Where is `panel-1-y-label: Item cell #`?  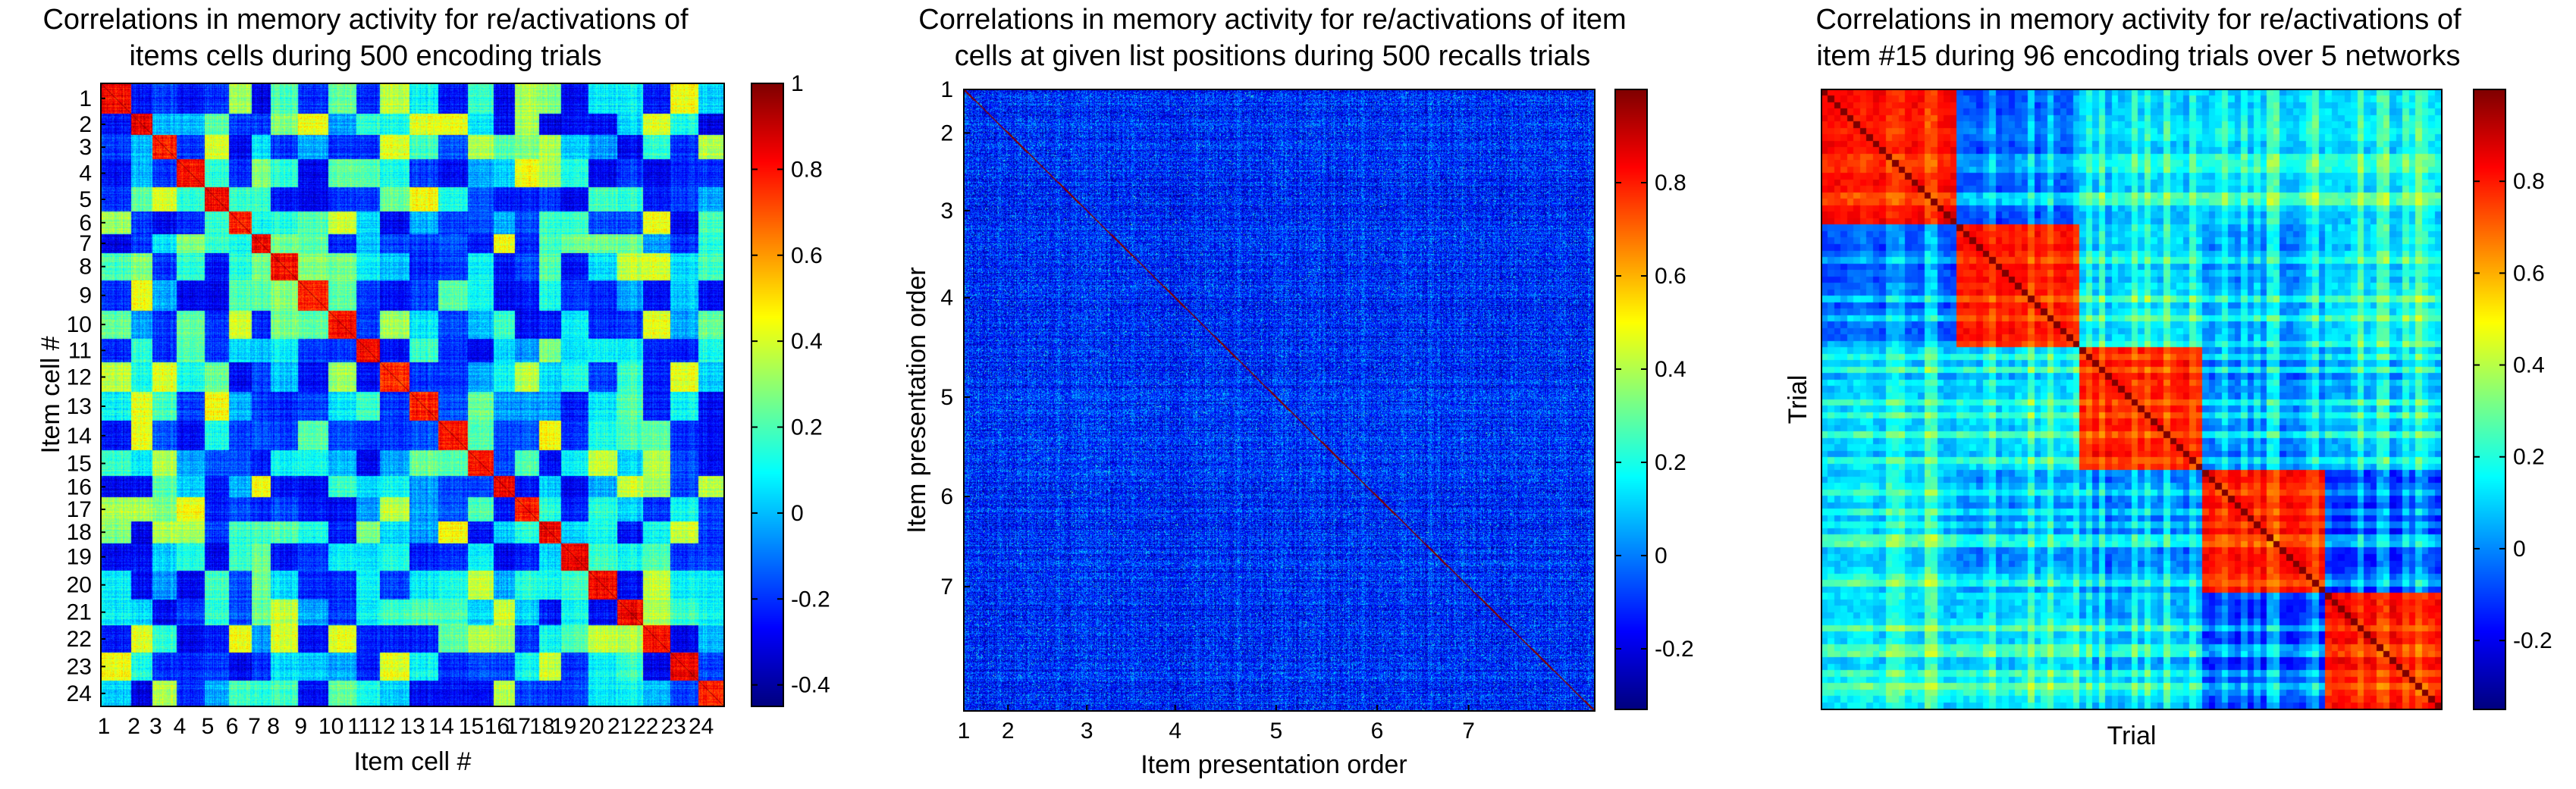 panel-1-y-label: Item cell # is located at coordinates (50, 394).